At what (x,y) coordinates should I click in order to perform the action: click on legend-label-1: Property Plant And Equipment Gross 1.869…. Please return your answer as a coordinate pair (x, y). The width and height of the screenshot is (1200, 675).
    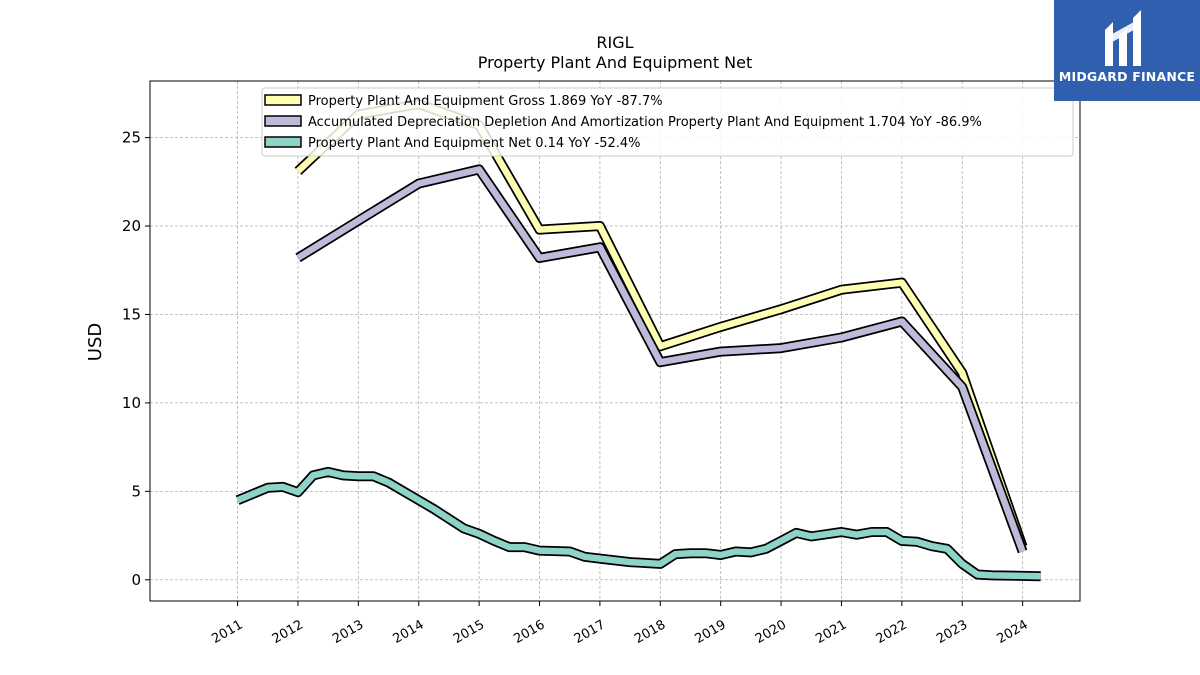
    Looking at the image, I should click on (485, 101).